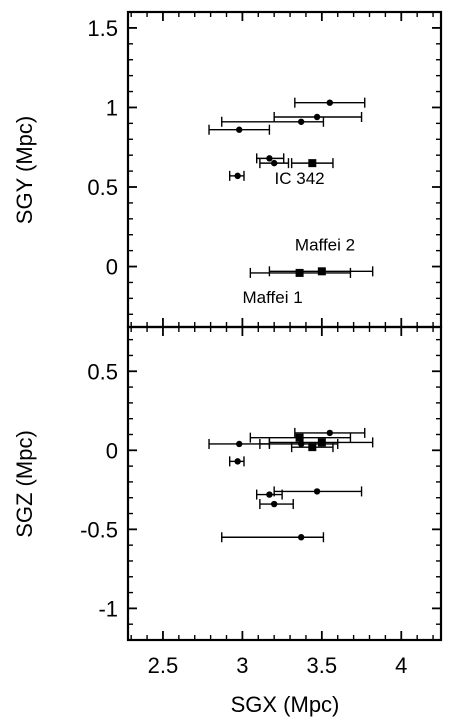 The image size is (465, 724). I want to click on y-tick-label: 1, so click(112, 107).